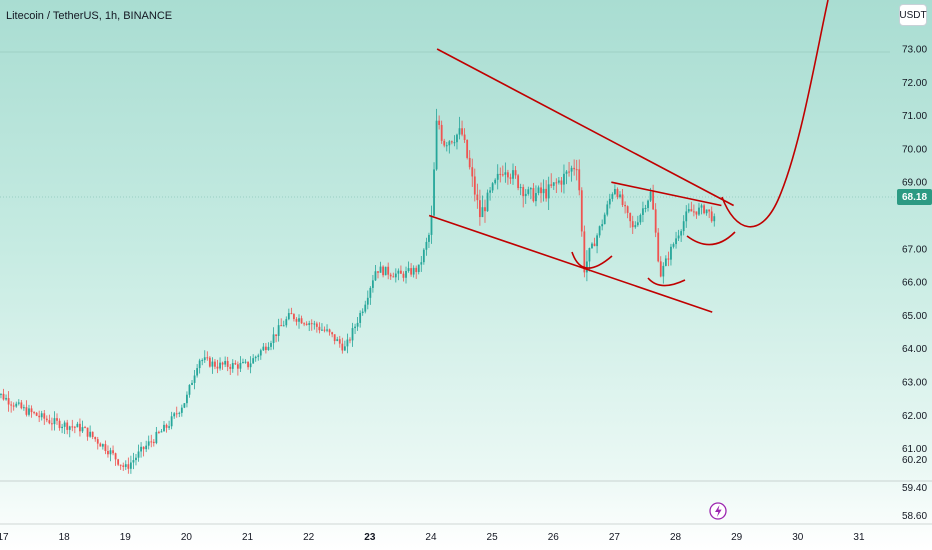  What do you see at coordinates (570, 263) in the screenshot?
I see `channel-lower-line` at bounding box center [570, 263].